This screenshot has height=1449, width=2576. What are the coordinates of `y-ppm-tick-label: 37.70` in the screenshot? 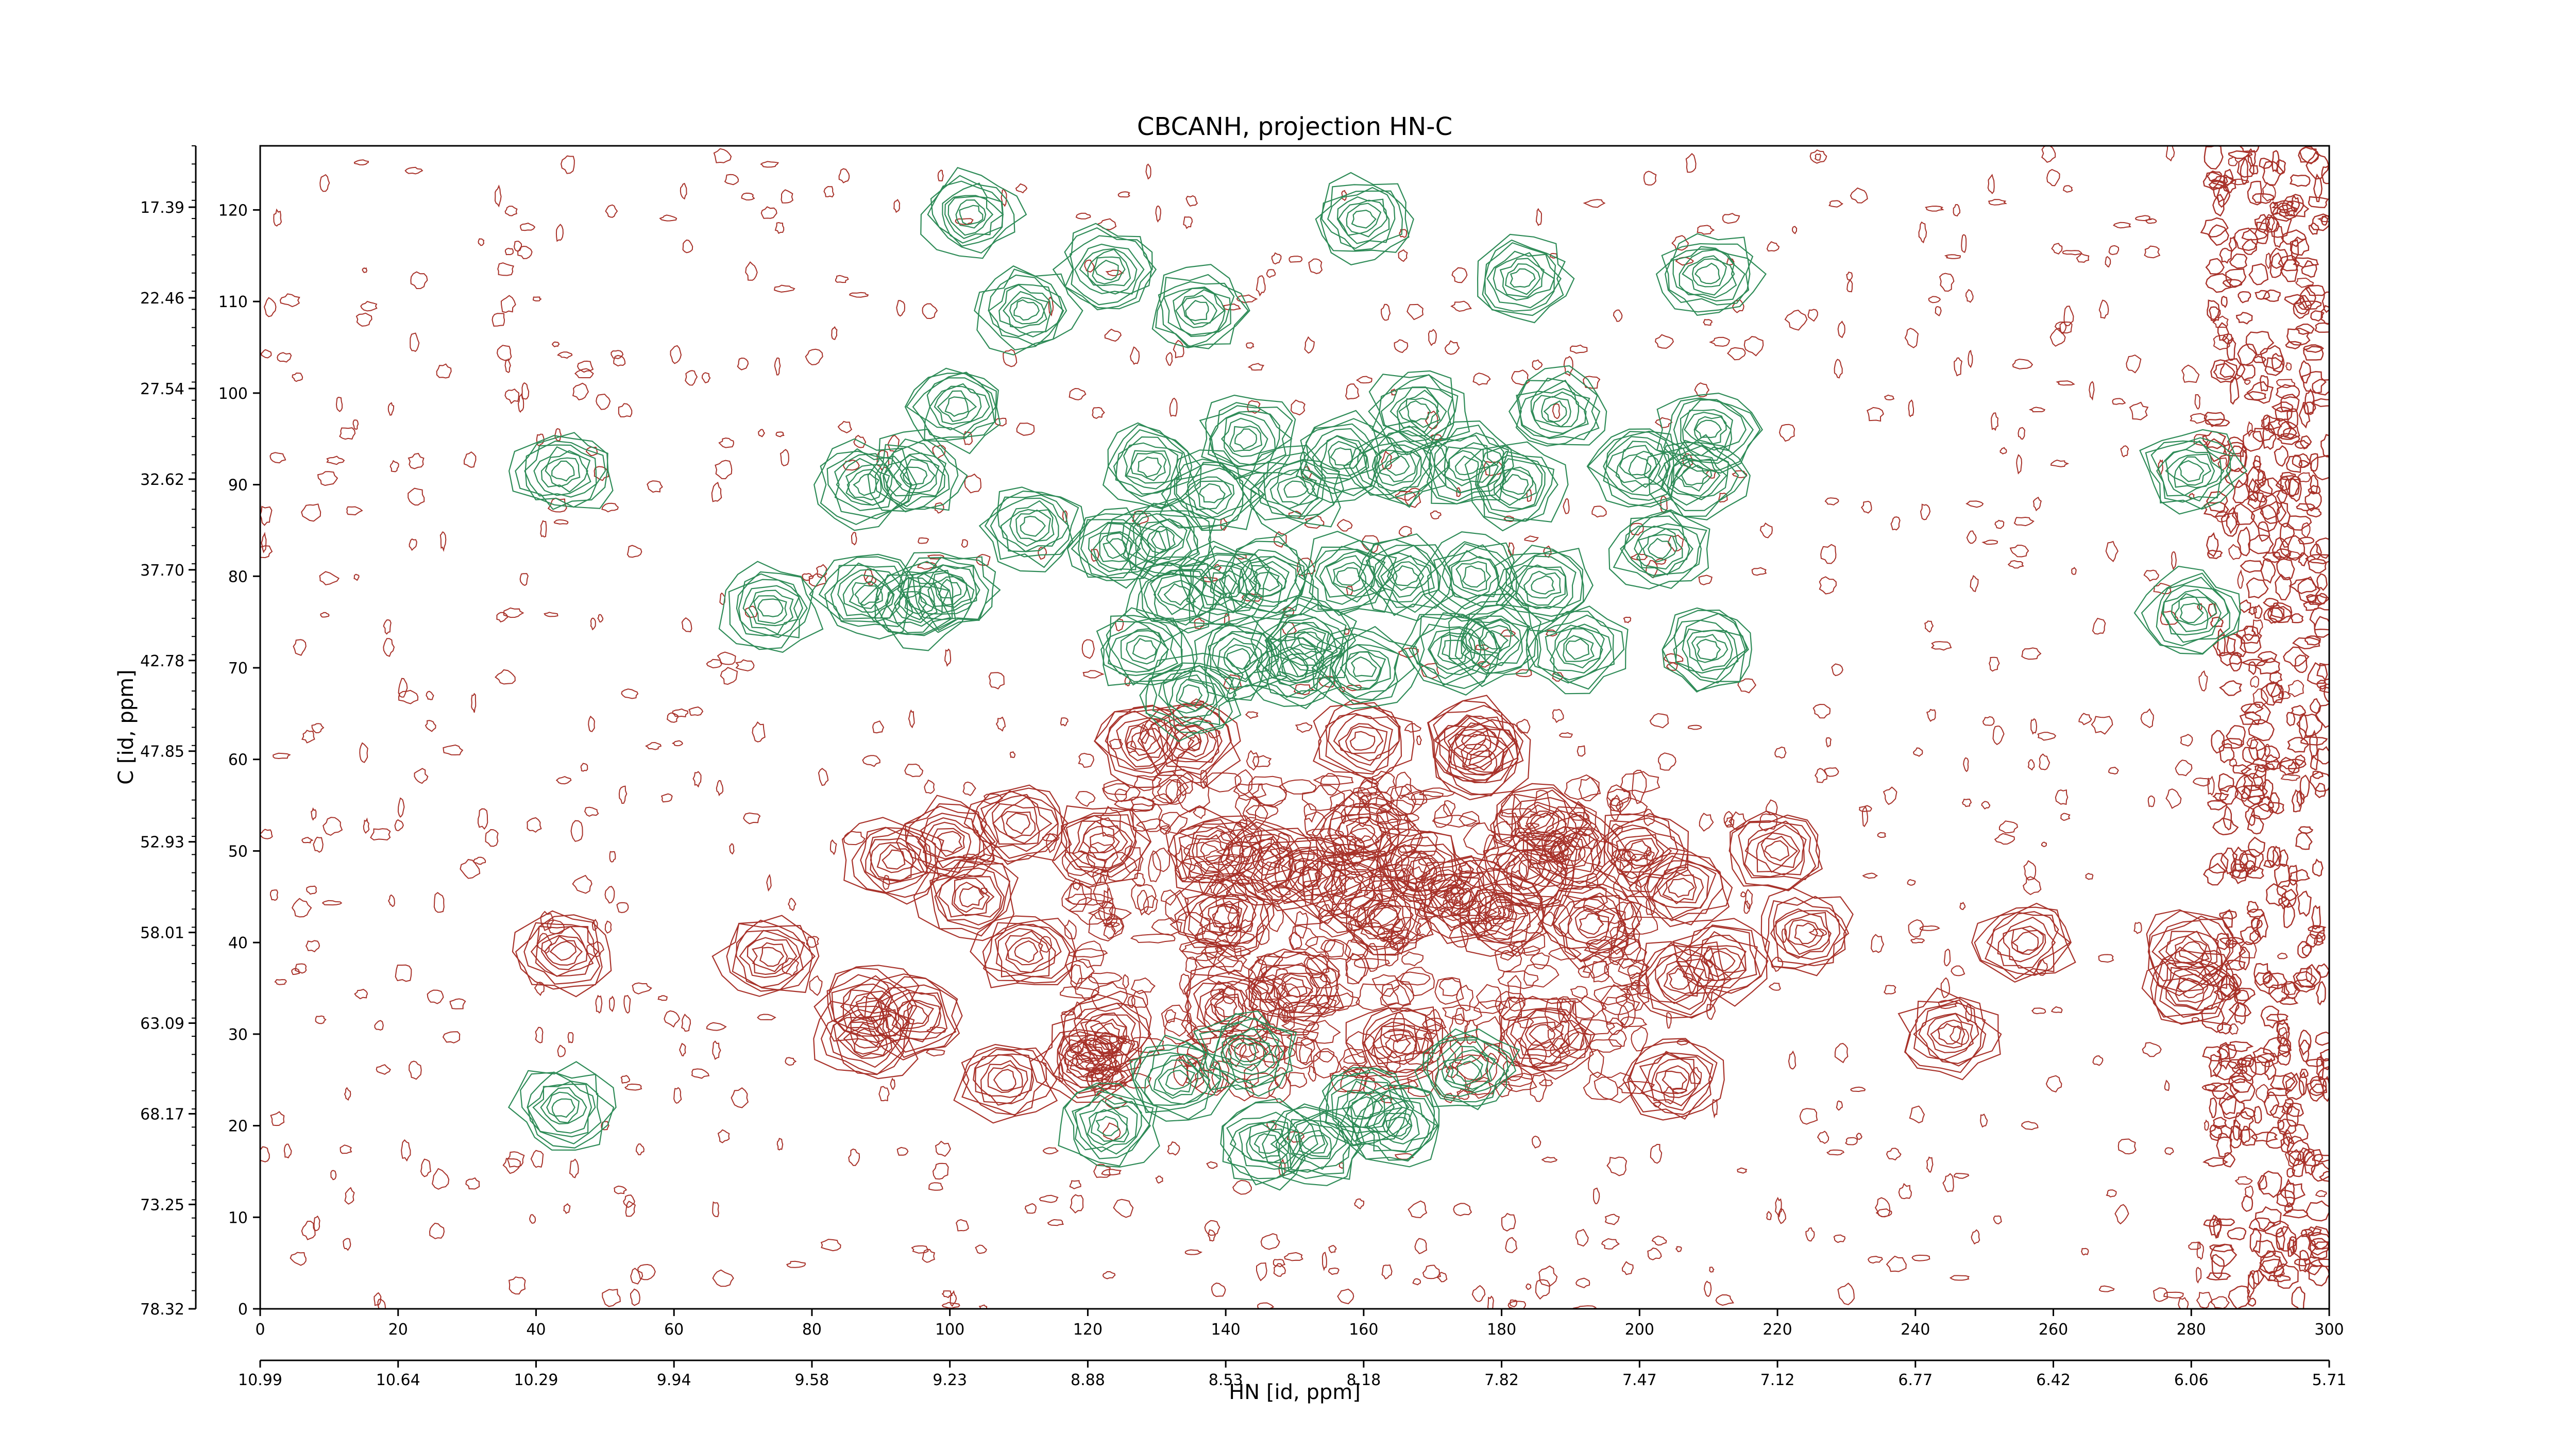 It's located at (162, 571).